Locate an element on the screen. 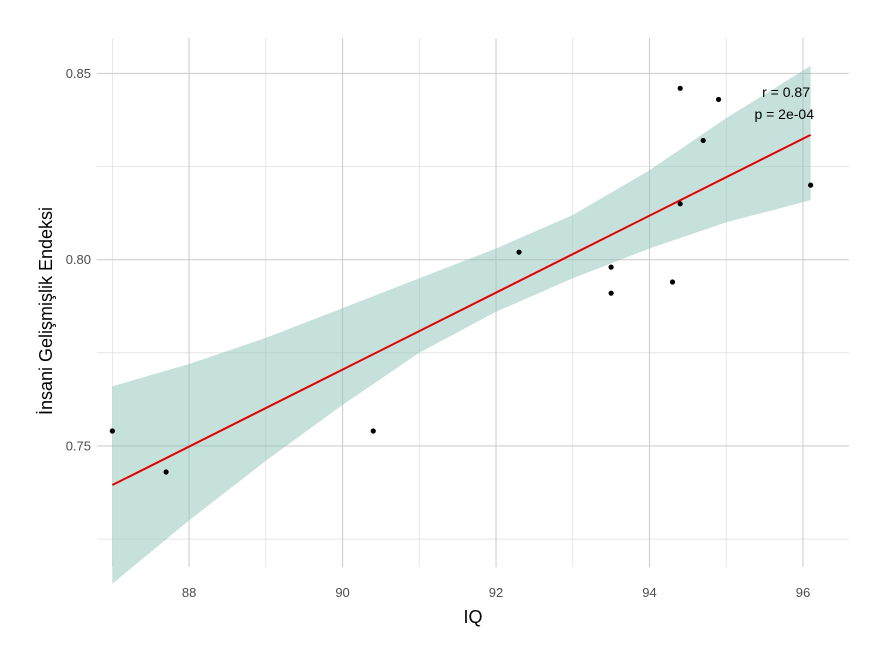 The width and height of the screenshot is (889, 665). x-tick-label: 96 is located at coordinates (803, 592).